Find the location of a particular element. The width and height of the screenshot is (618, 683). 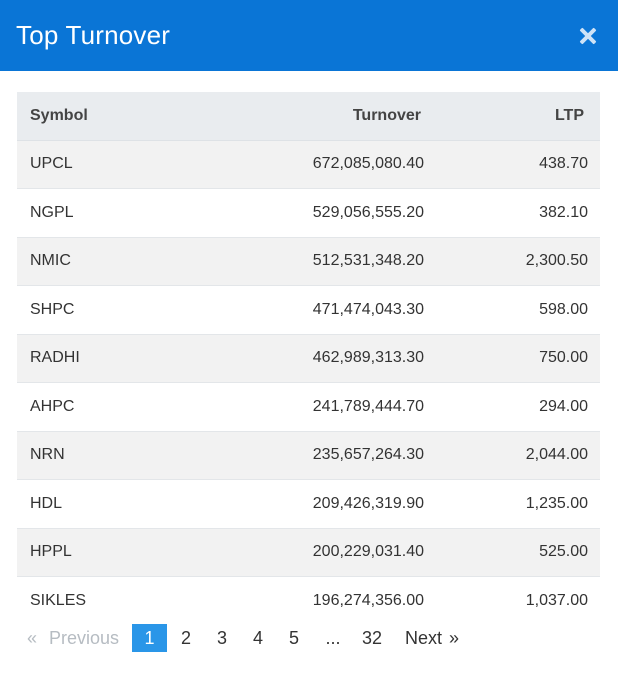

cell-symbol: NGPL is located at coordinates (97, 213).